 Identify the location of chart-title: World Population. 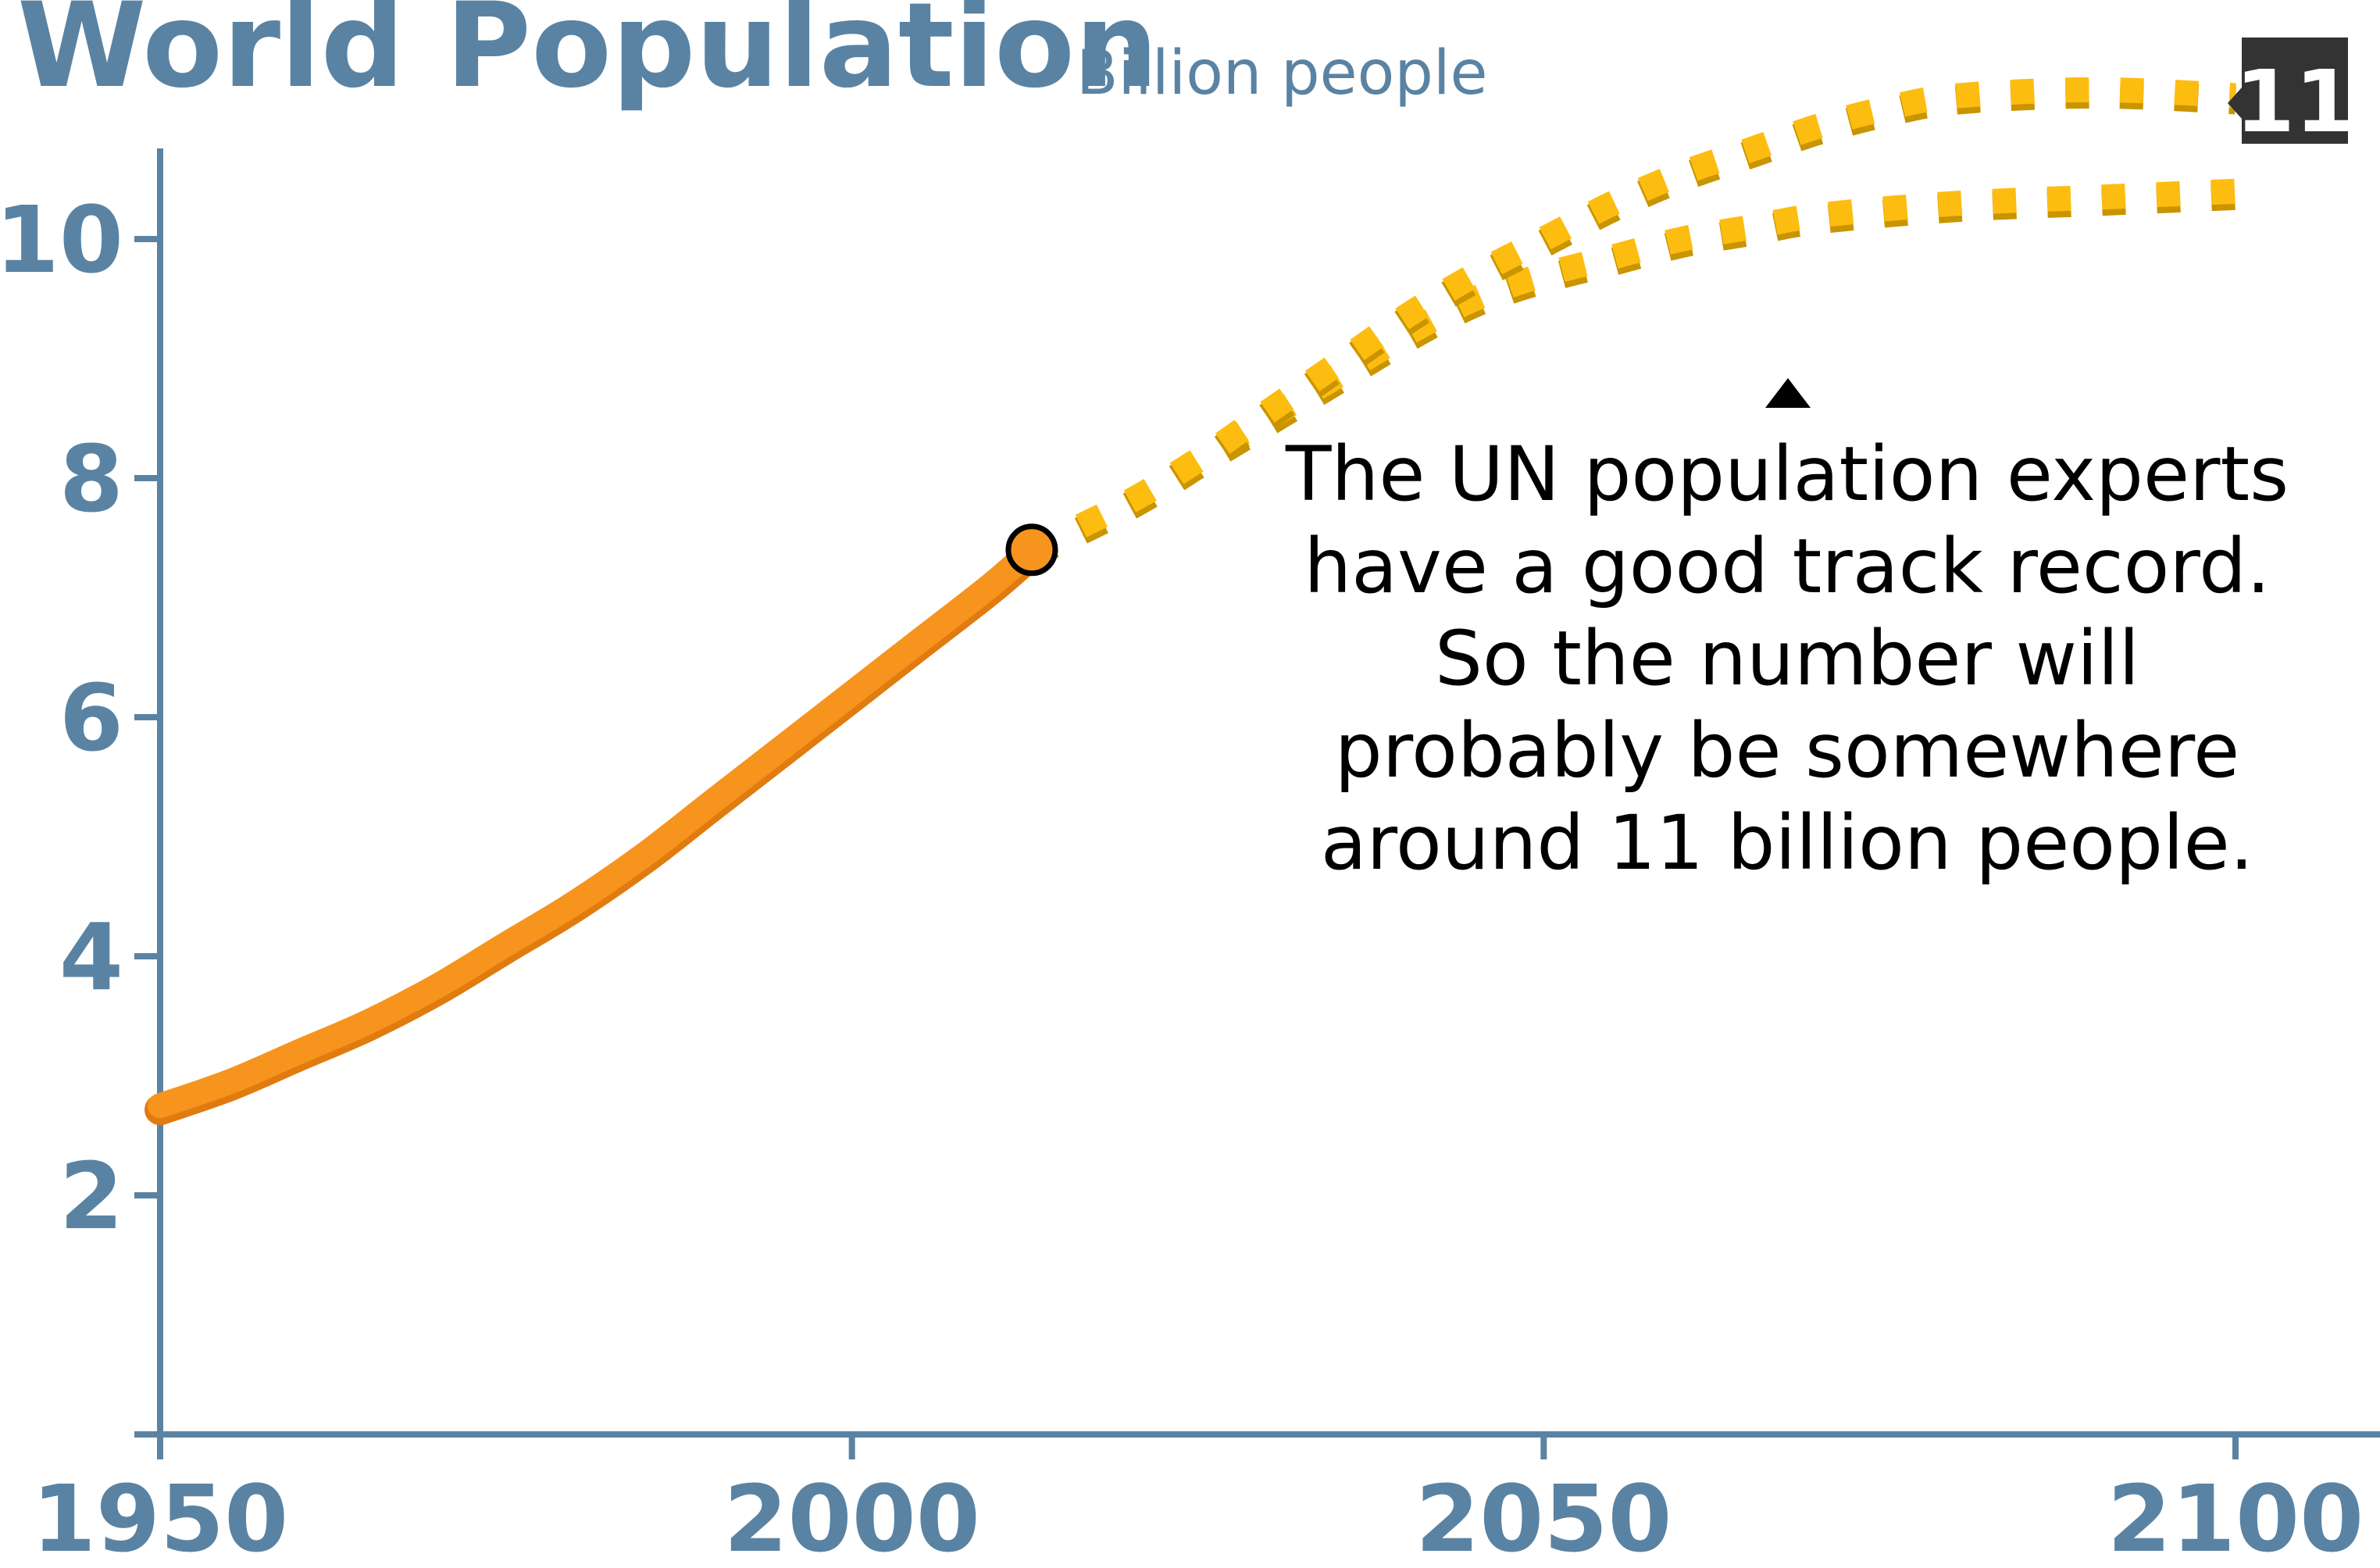
(587, 57).